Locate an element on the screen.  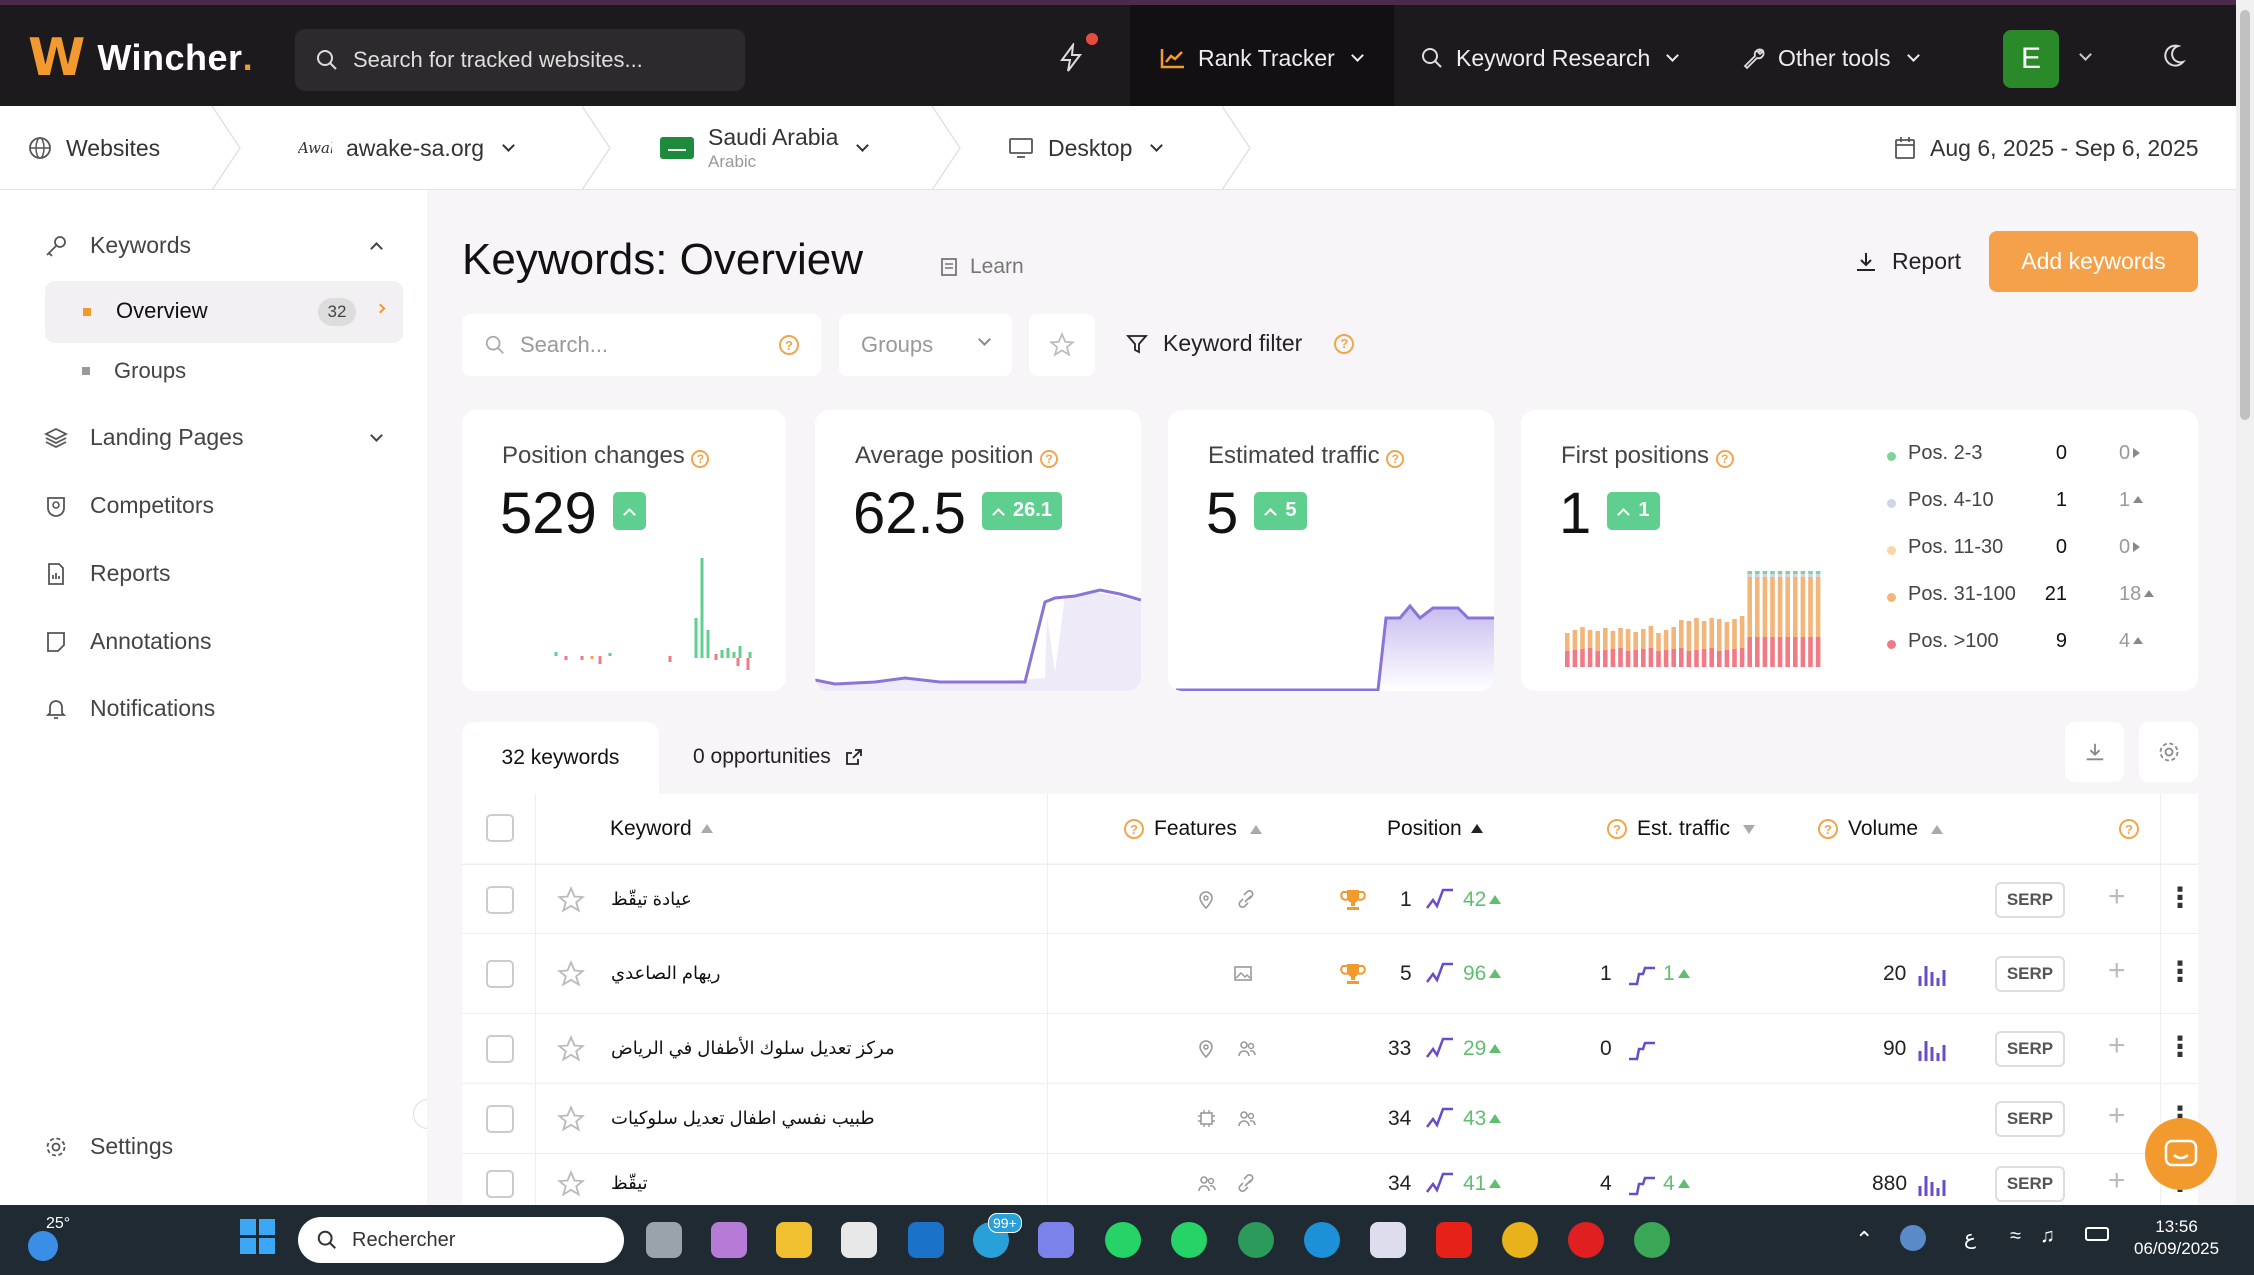
chrome-profile-icon is located at coordinates (1652, 1240).